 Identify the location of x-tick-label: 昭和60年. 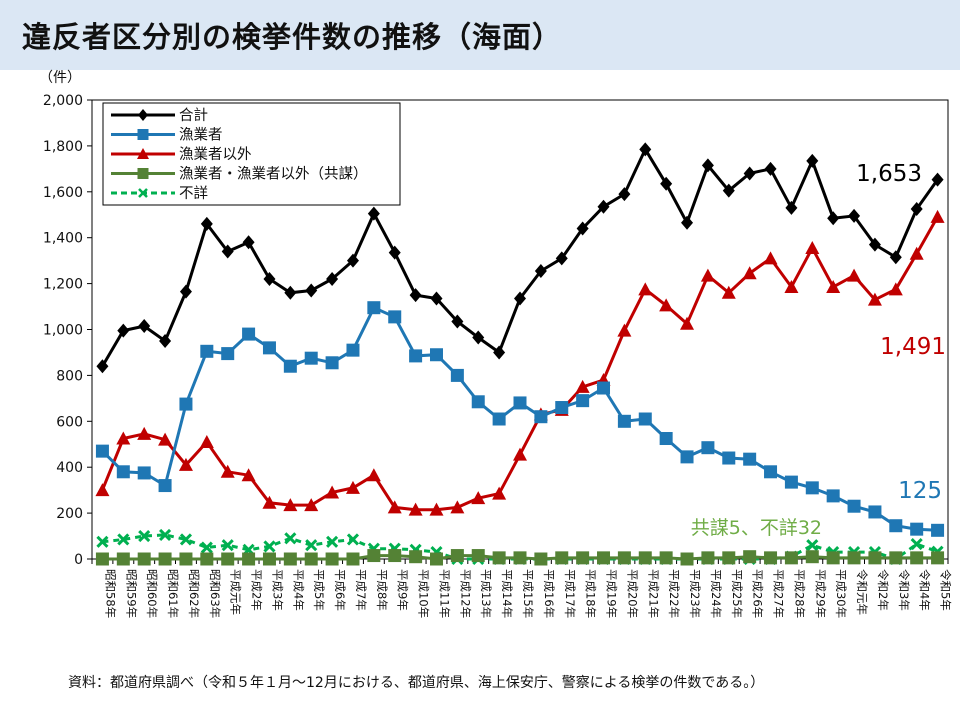
(152, 593).